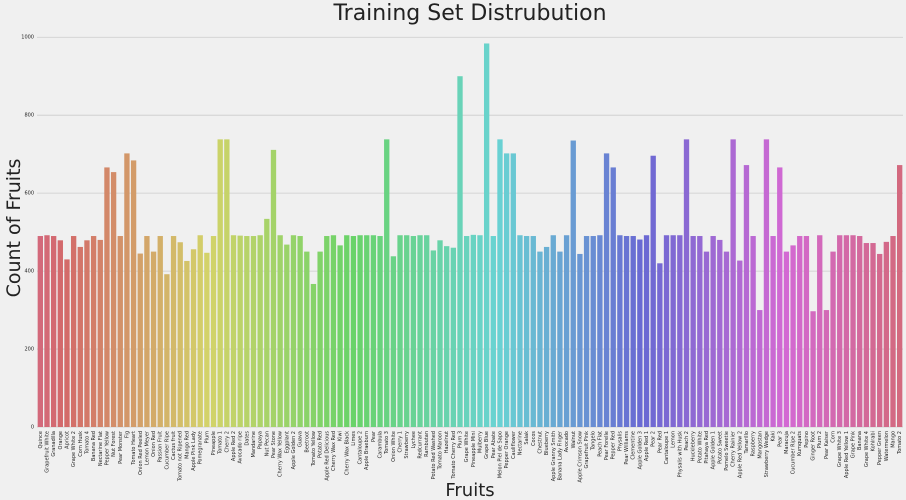 The image size is (906, 500). What do you see at coordinates (469, 490) in the screenshot?
I see `x-axis-label: Fruits` at bounding box center [469, 490].